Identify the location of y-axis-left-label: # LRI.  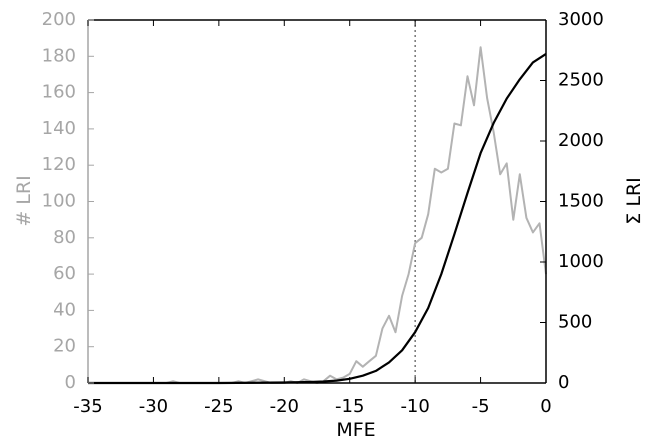
(24, 200).